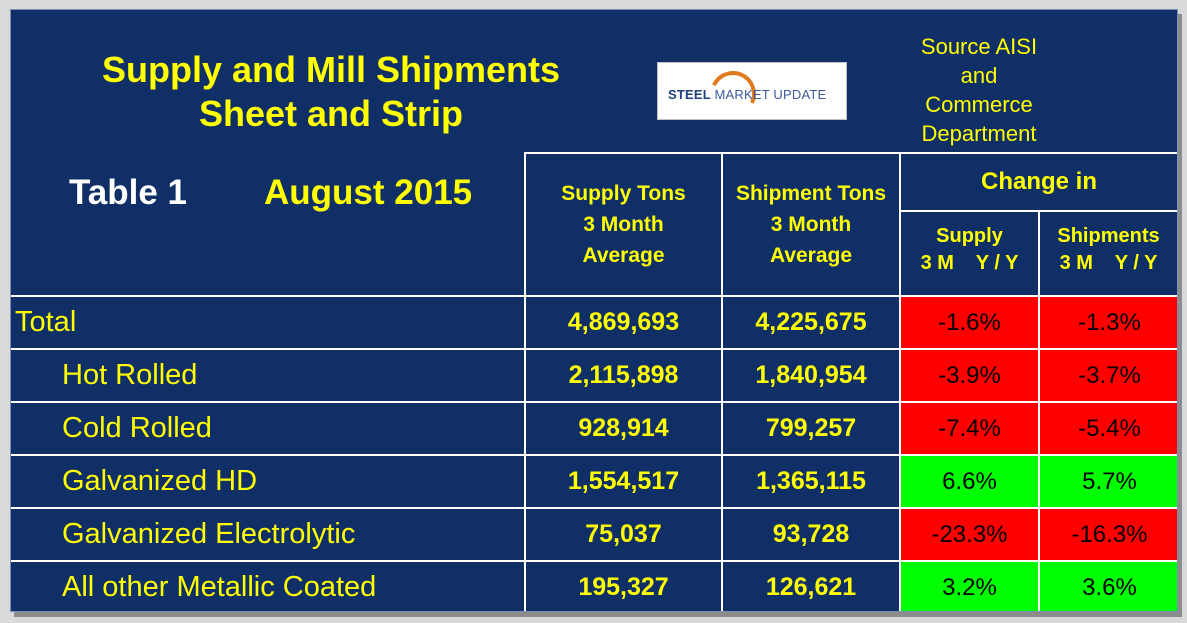 The height and width of the screenshot is (623, 1187). What do you see at coordinates (1108, 322) in the screenshot?
I see `shipments-change-cell: -1.3%` at bounding box center [1108, 322].